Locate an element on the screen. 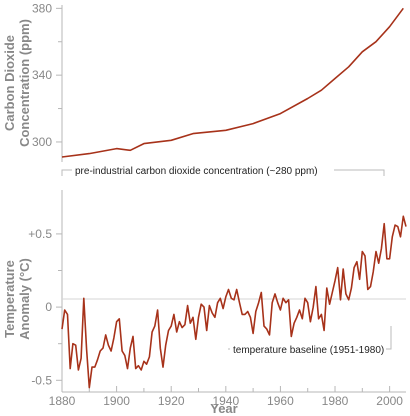  temp-y-ticks: +0.5 0 -0.5 is located at coordinates (45, 307).